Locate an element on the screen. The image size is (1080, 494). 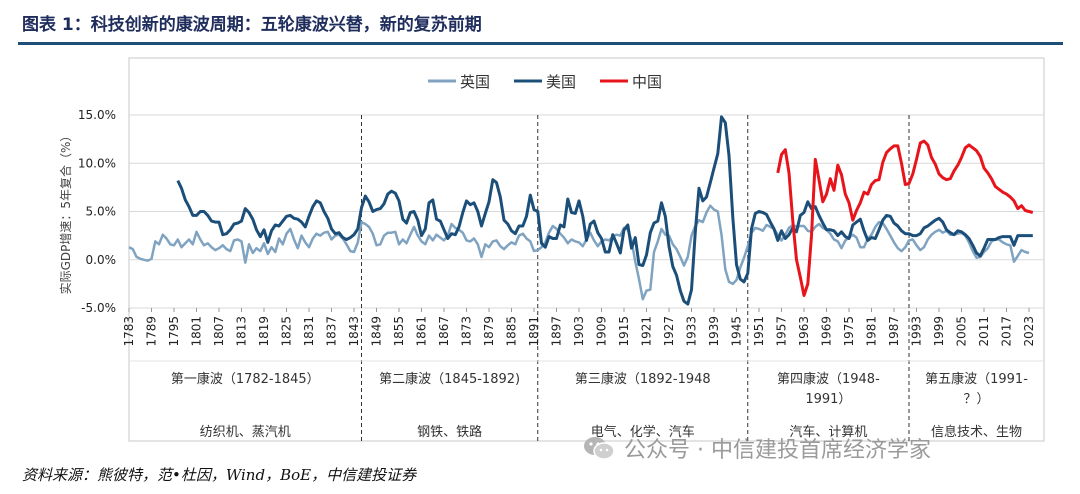
wave-period-label: ？） is located at coordinates (976, 399).